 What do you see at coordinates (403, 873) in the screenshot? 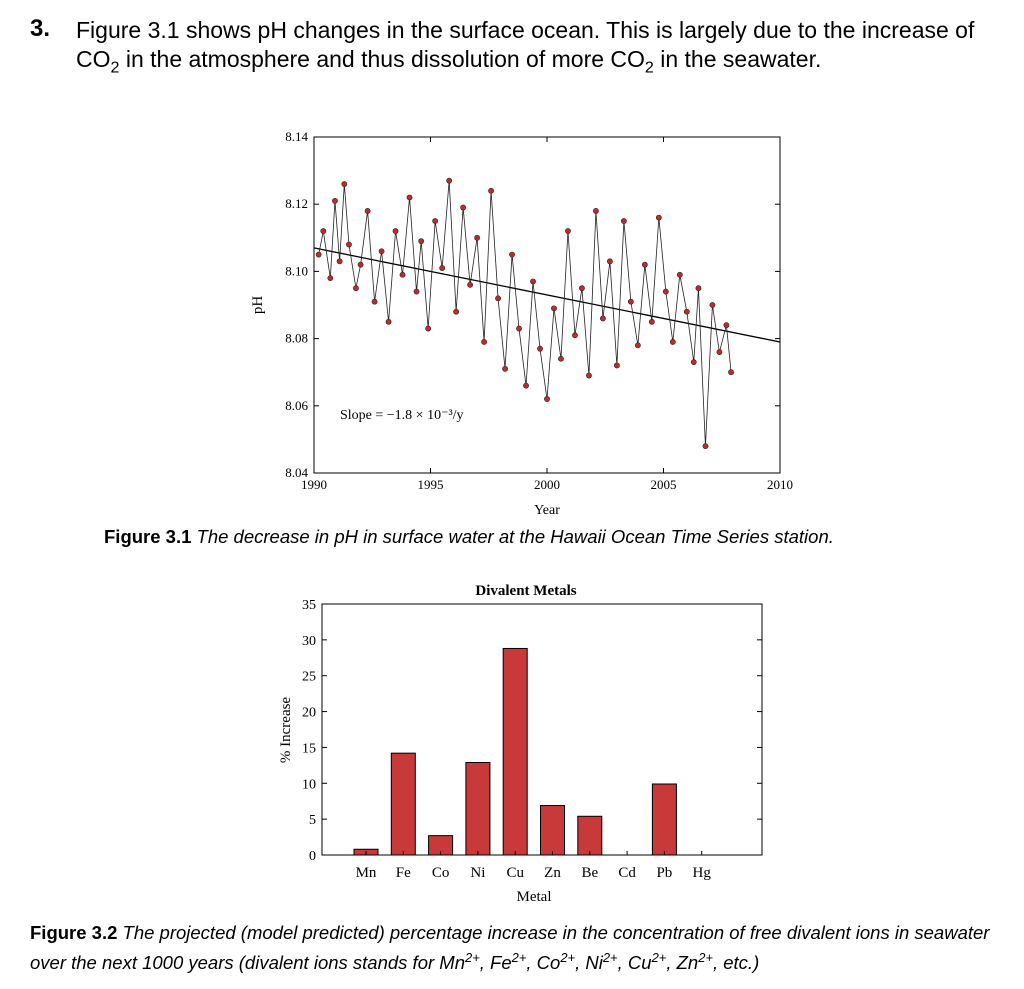
I see `bar-x-tick-label: Fe` at bounding box center [403, 873].